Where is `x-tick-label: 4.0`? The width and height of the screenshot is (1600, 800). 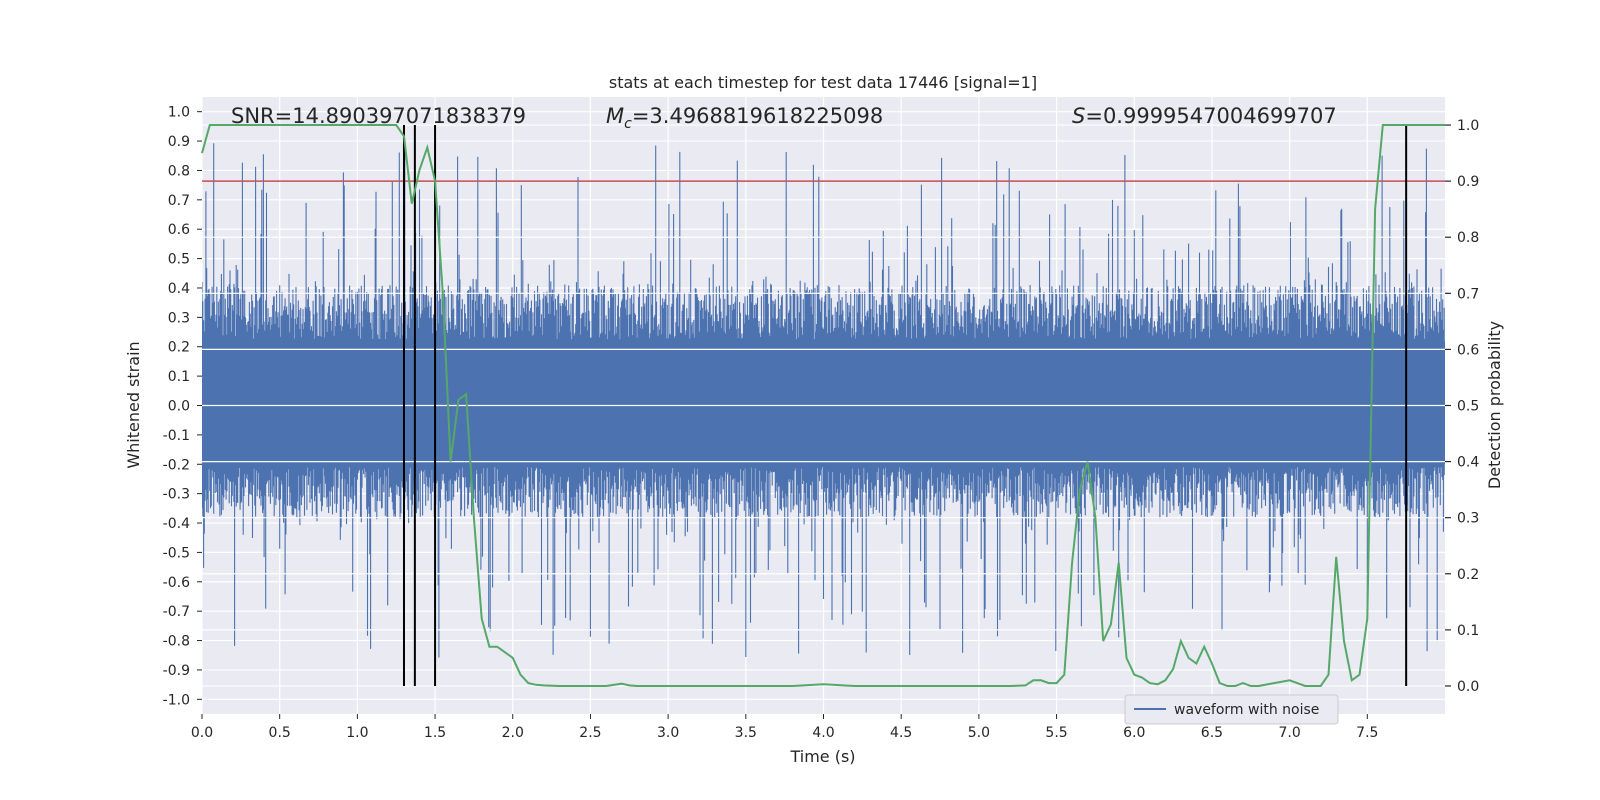
x-tick-label: 4.0 is located at coordinates (823, 733).